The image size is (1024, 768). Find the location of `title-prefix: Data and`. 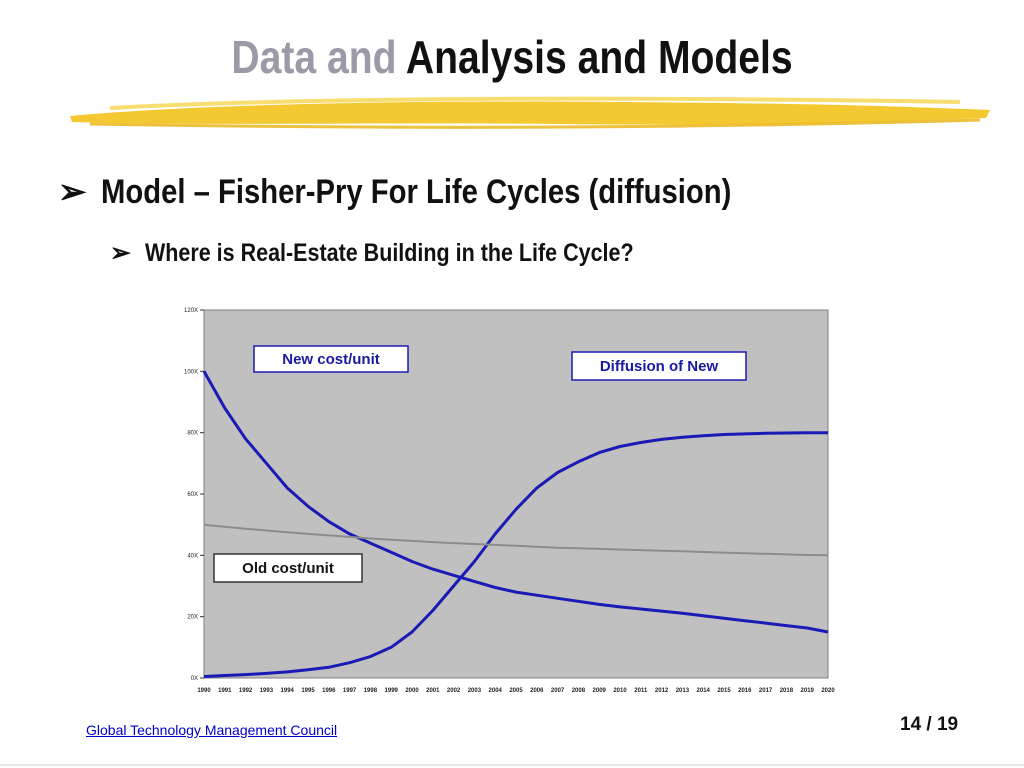

title-prefix: Data and is located at coordinates (314, 57).